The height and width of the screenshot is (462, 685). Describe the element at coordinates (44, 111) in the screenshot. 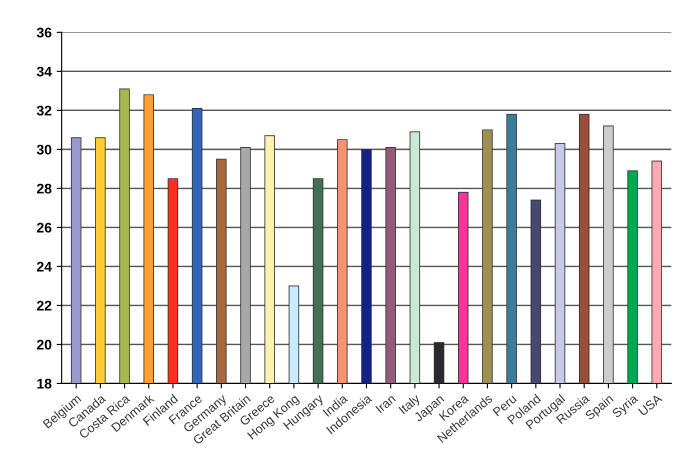

I see `y-tick-label: 32` at that location.